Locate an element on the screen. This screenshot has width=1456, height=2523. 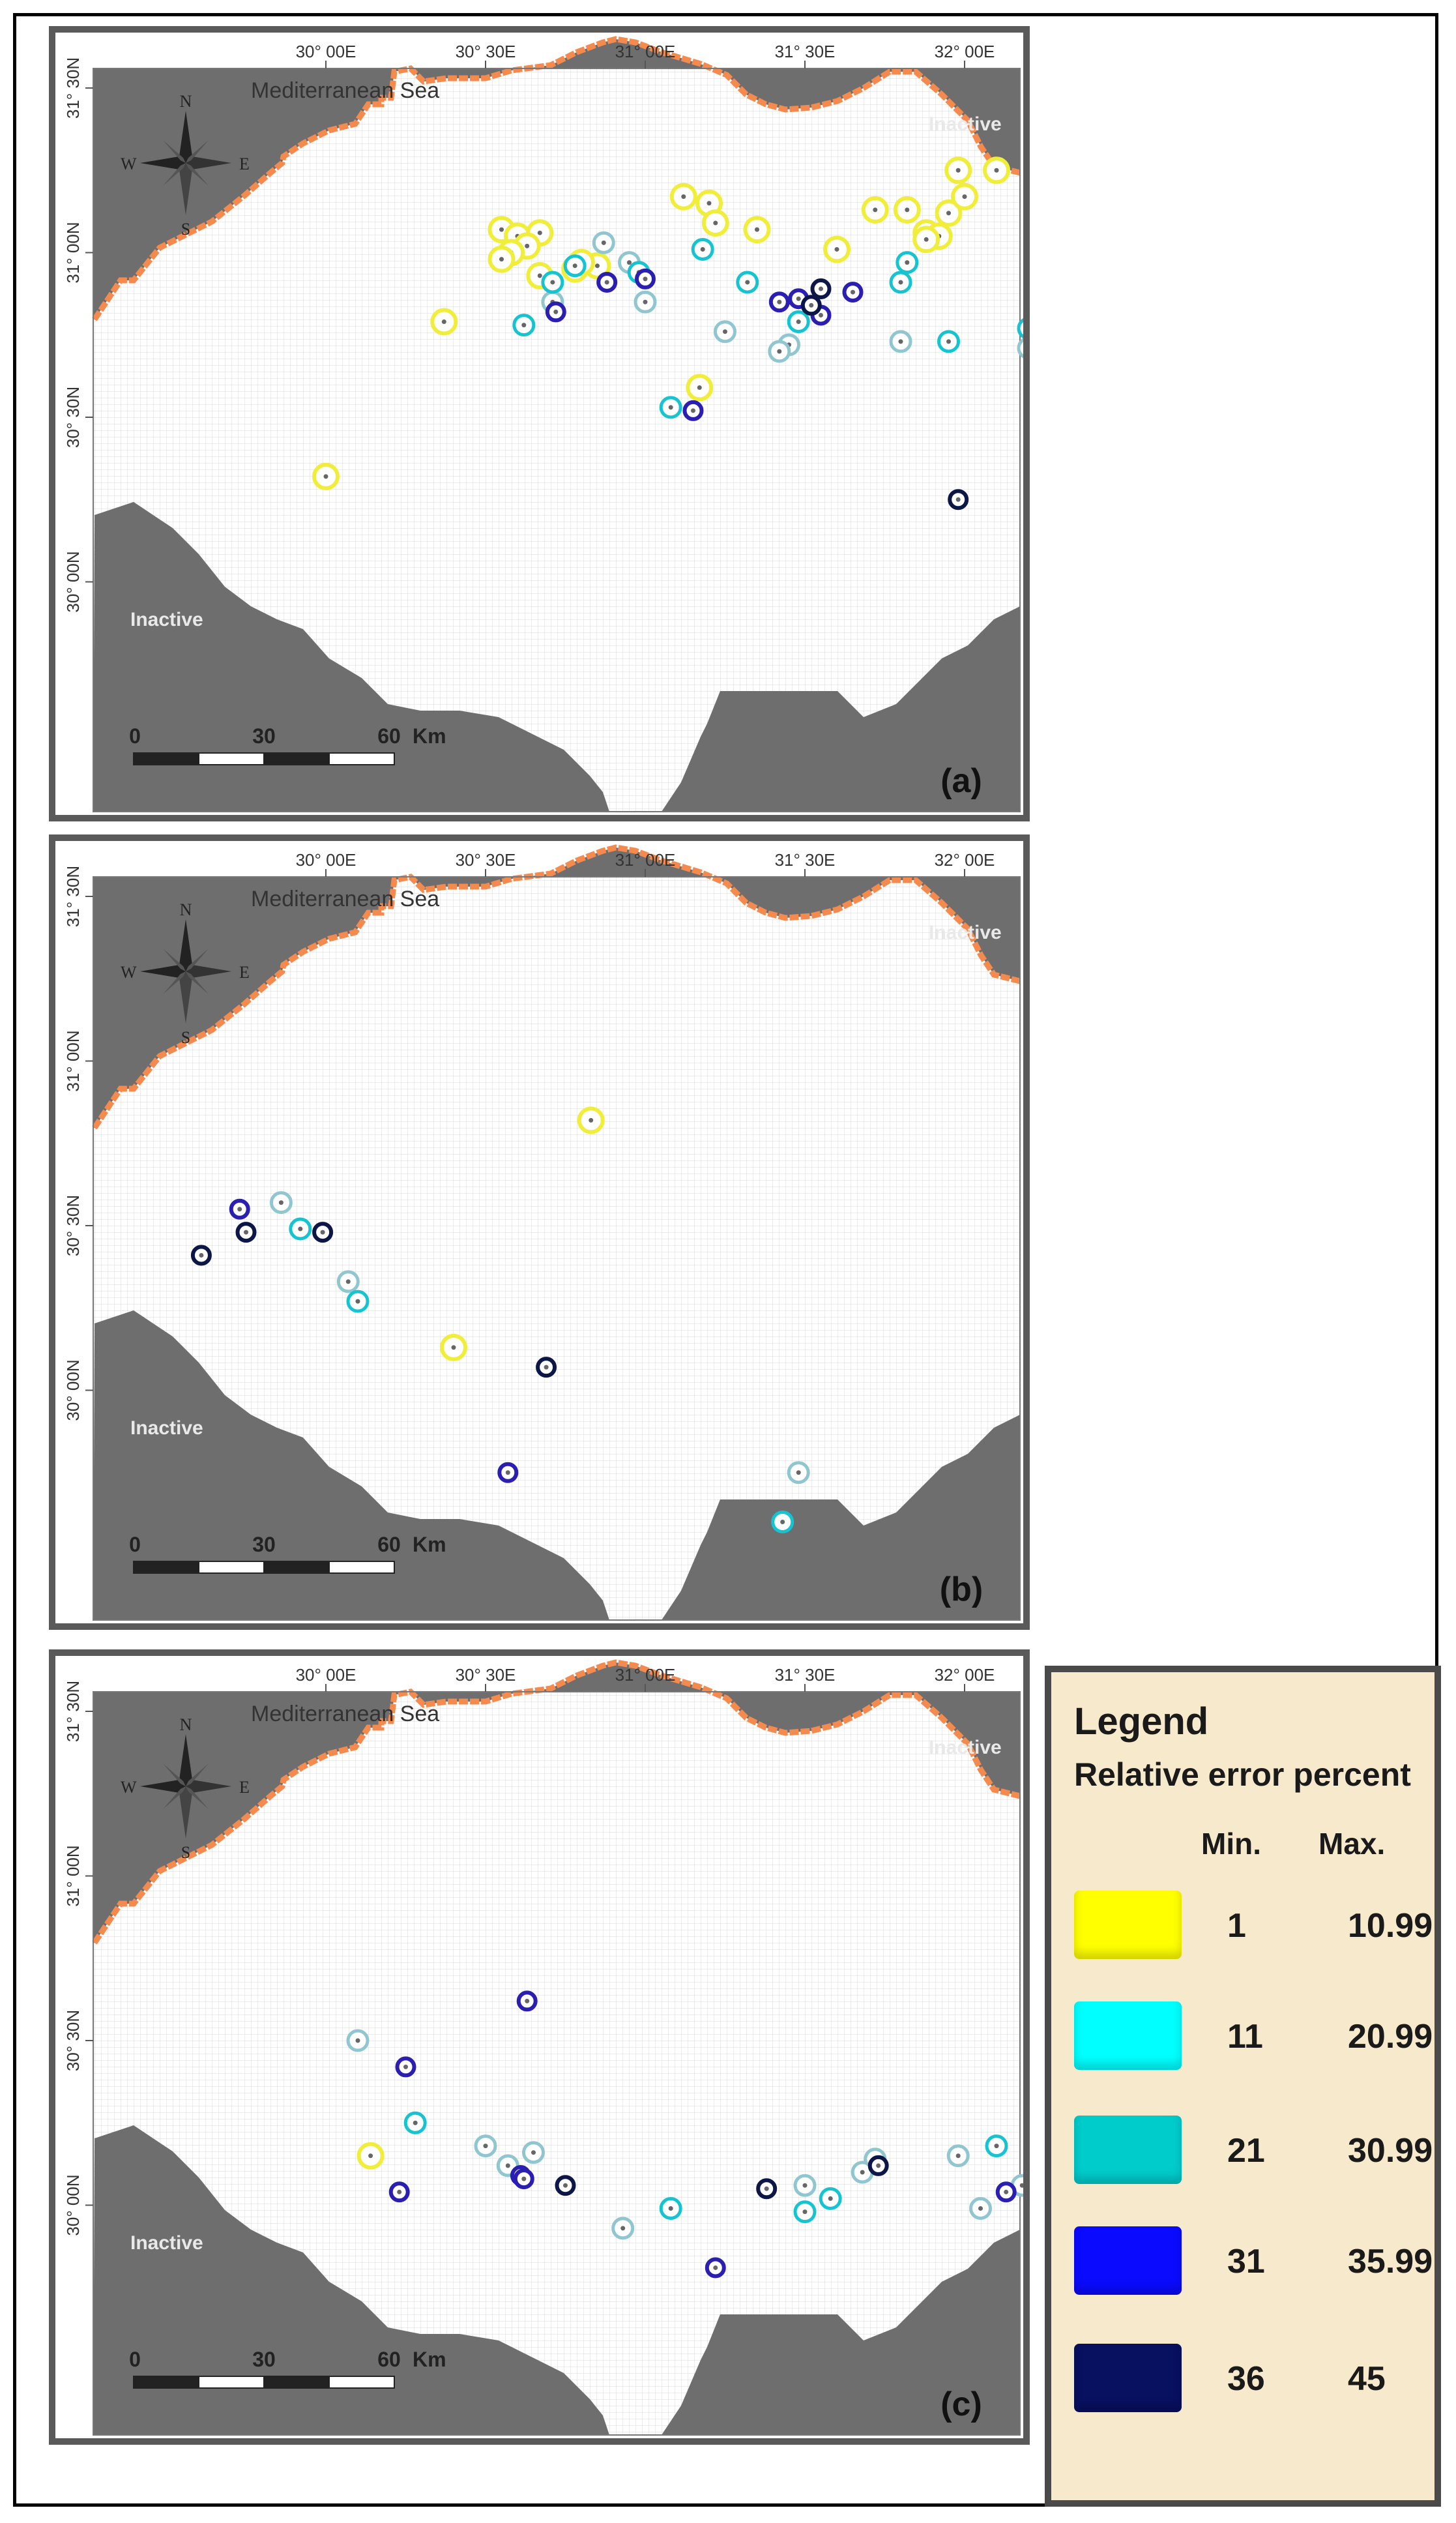
compass-ne is located at coordinates (198, 1775).